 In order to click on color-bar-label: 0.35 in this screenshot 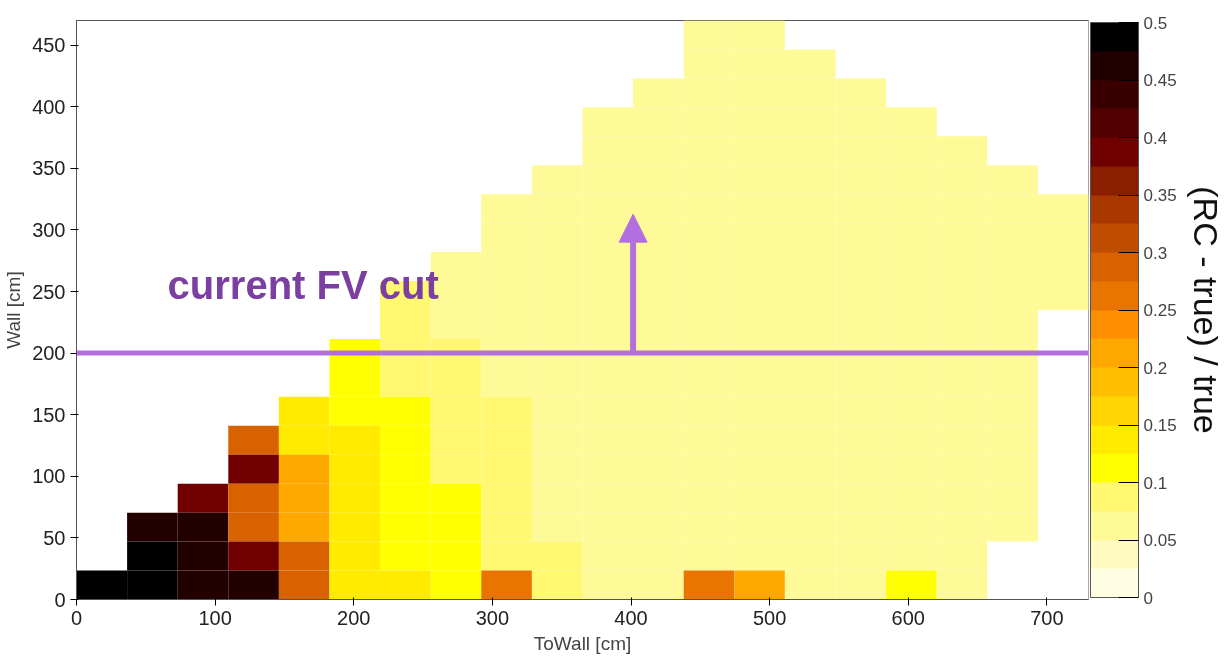, I will do `click(1160, 195)`.